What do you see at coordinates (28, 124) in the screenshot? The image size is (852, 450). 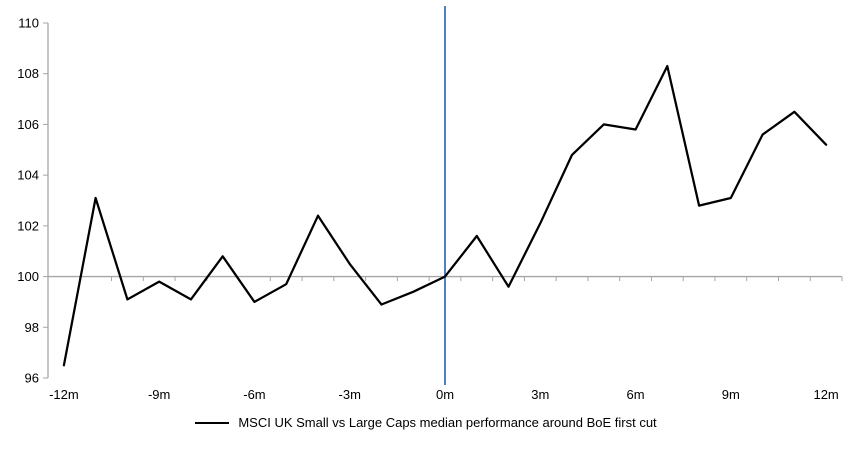 I see `y-tick-label: 106` at bounding box center [28, 124].